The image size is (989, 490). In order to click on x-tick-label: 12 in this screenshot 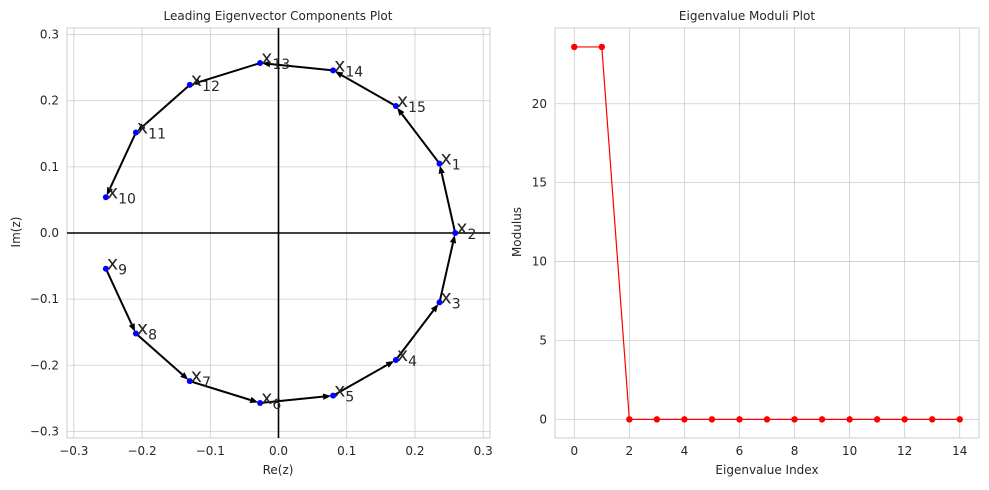, I will do `click(904, 451)`.